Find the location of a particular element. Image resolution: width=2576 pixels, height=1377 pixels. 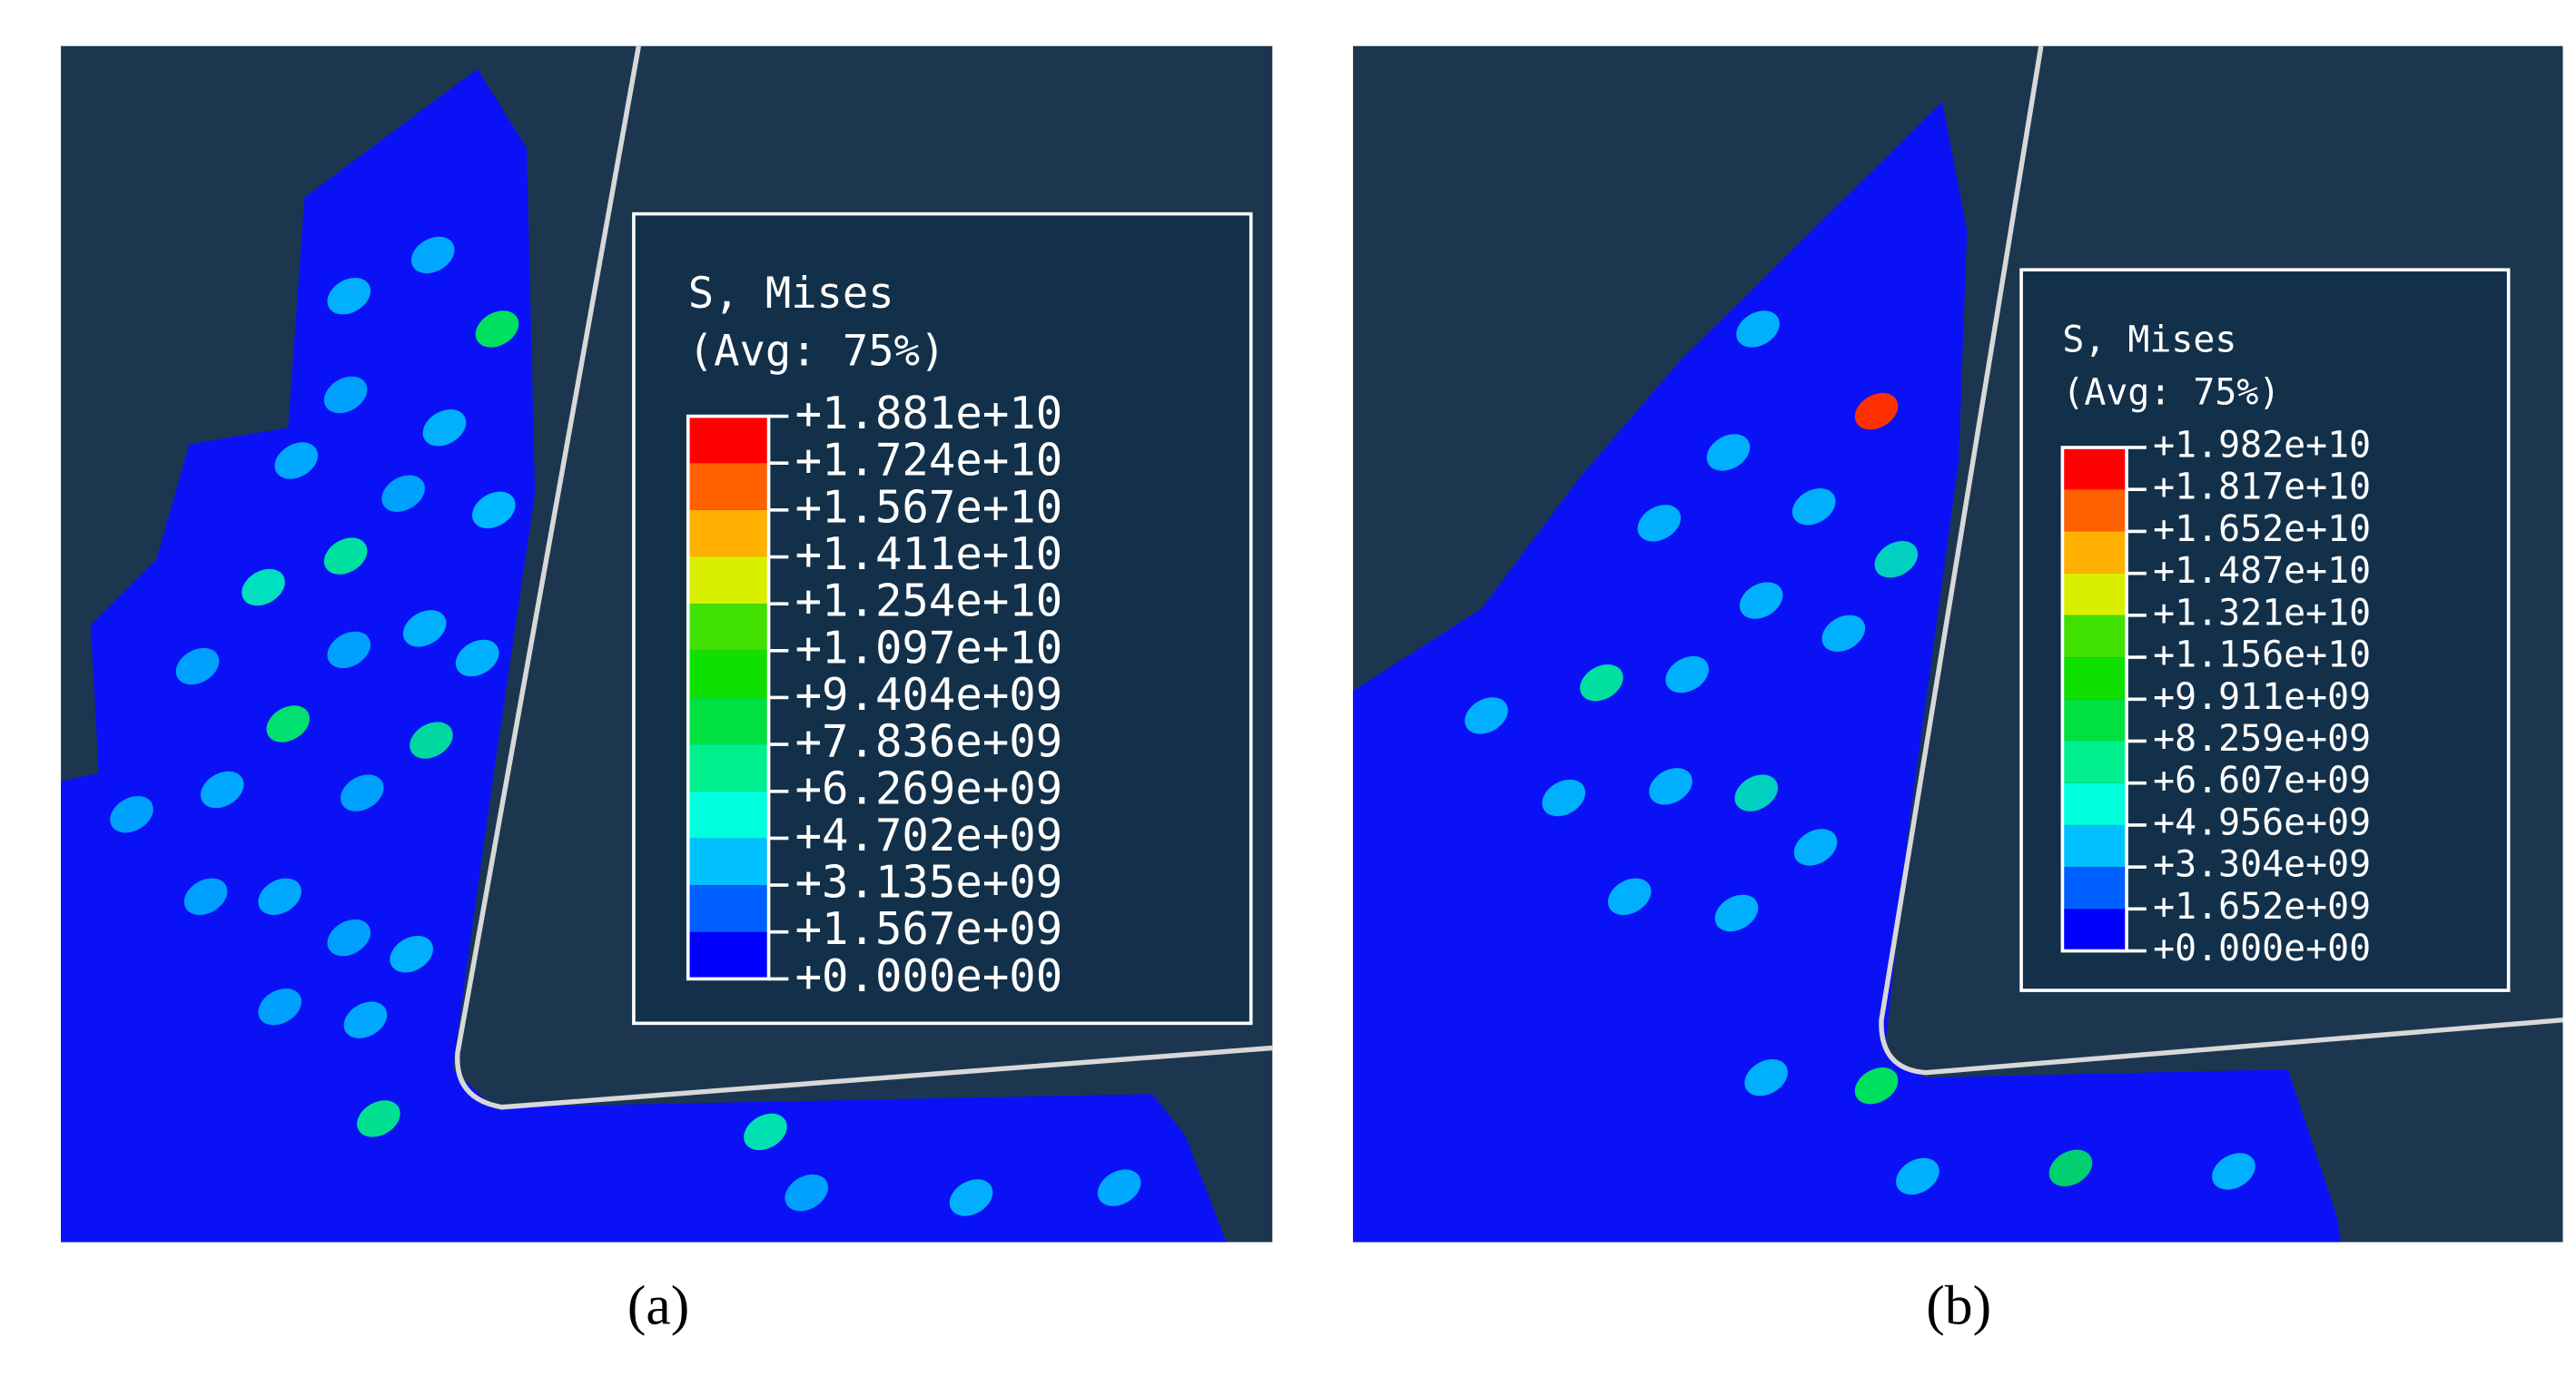

legend-label: +1.982e+10 is located at coordinates (2262, 445).